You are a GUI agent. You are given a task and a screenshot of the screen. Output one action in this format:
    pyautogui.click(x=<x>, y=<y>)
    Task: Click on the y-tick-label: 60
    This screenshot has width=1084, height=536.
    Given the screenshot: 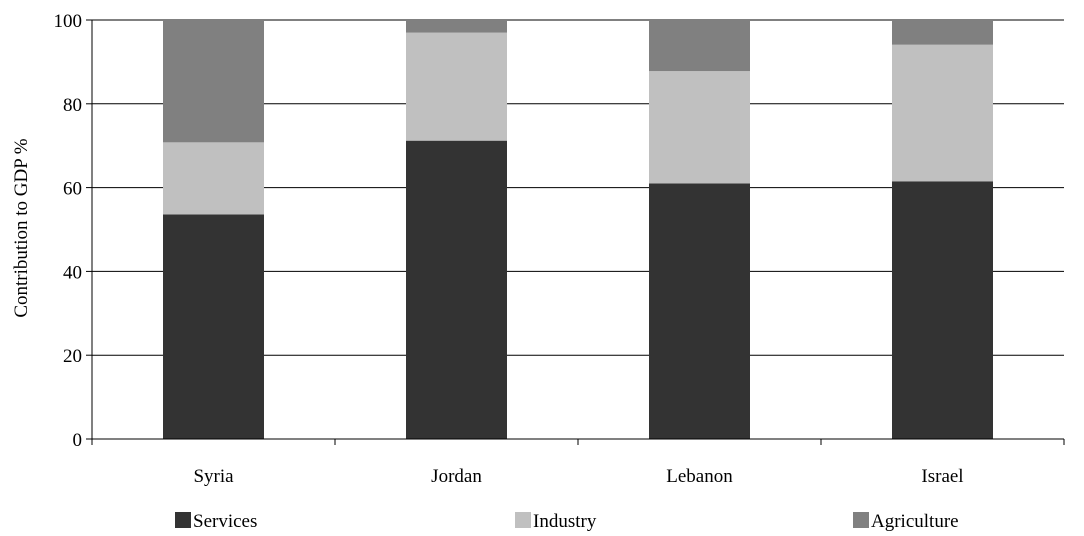 What is the action you would take?
    pyautogui.click(x=72, y=189)
    